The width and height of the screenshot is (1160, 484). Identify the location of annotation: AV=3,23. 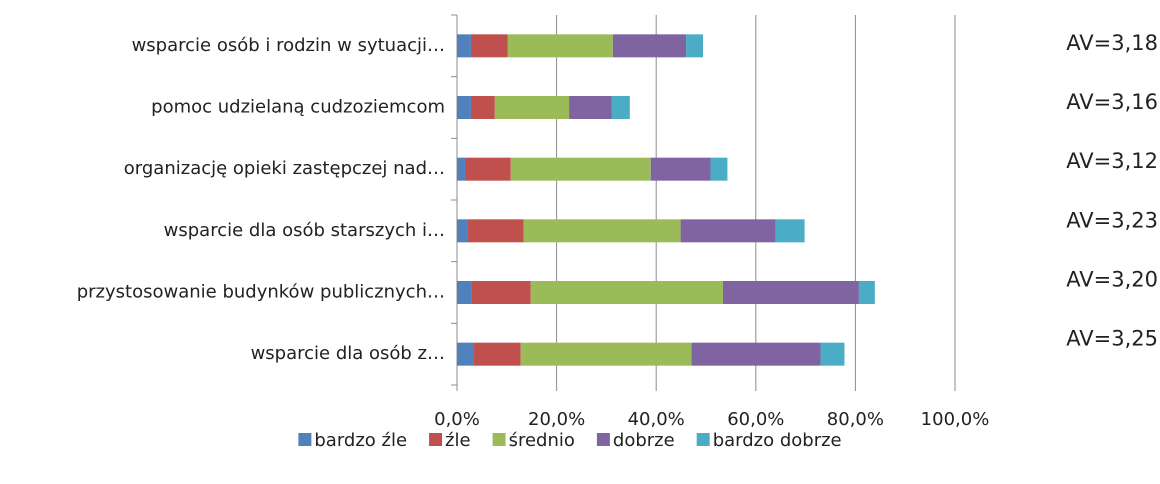
(1112, 220).